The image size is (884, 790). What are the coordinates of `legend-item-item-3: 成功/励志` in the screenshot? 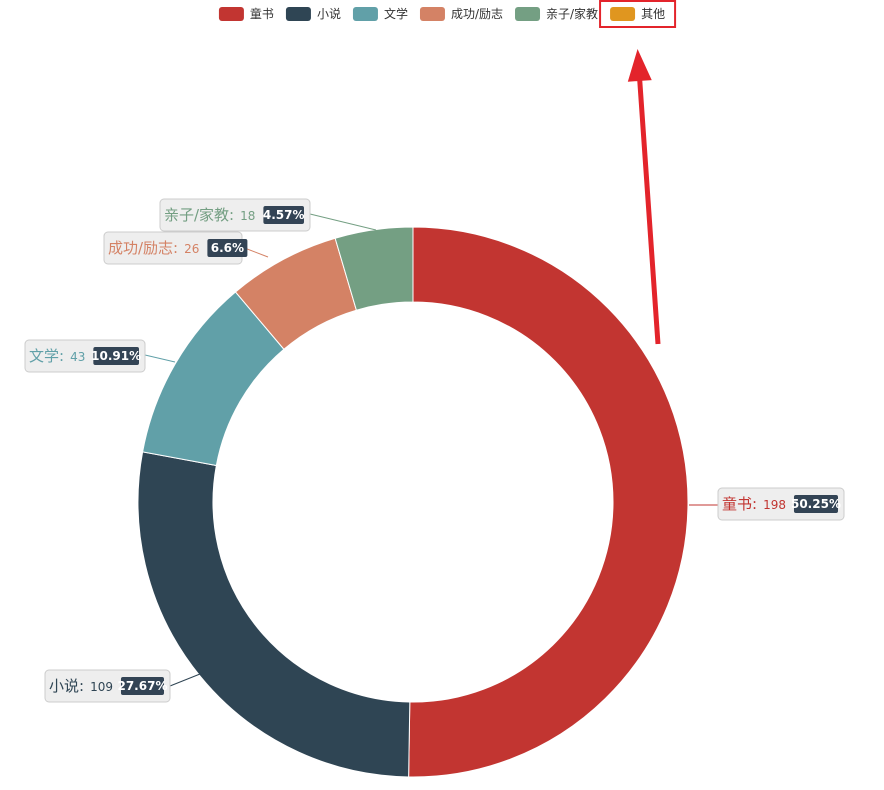 It's located at (461, 14).